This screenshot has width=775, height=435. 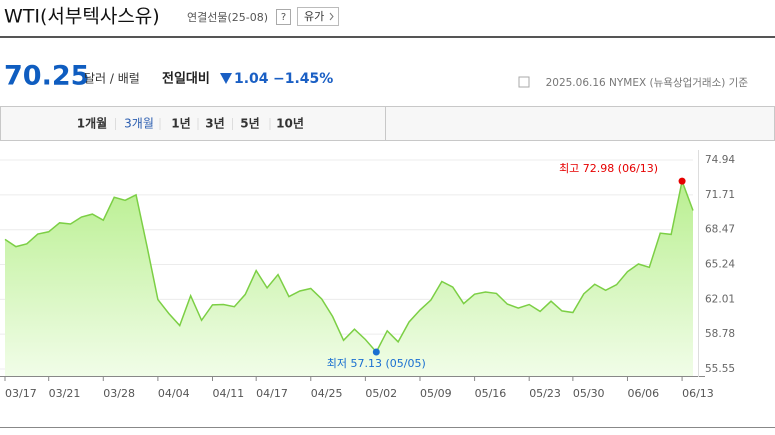 What do you see at coordinates (720, 299) in the screenshot?
I see `y-tick-label: 62.01` at bounding box center [720, 299].